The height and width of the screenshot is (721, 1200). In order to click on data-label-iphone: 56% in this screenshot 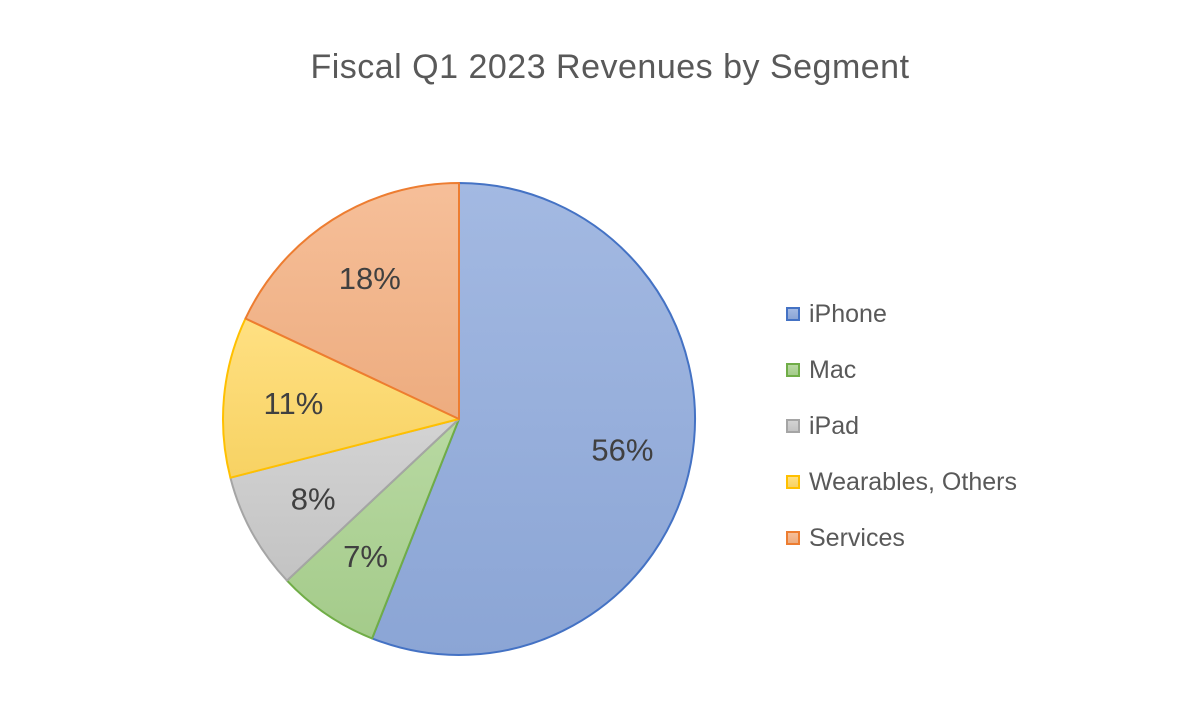, I will do `click(622, 450)`.